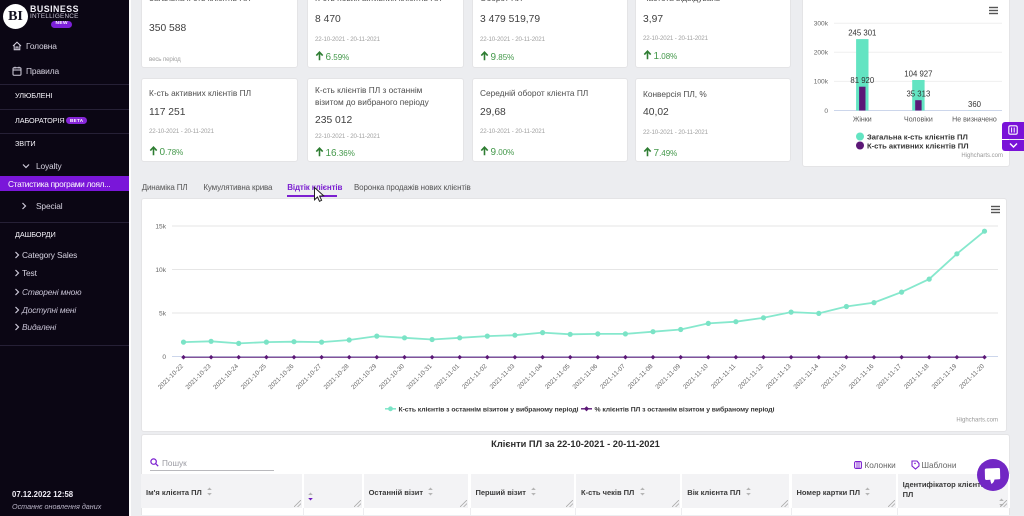 Image resolution: width=1024 pixels, height=516 pixels. I want to click on svg-text: 2021-11-10, so click(696, 377).